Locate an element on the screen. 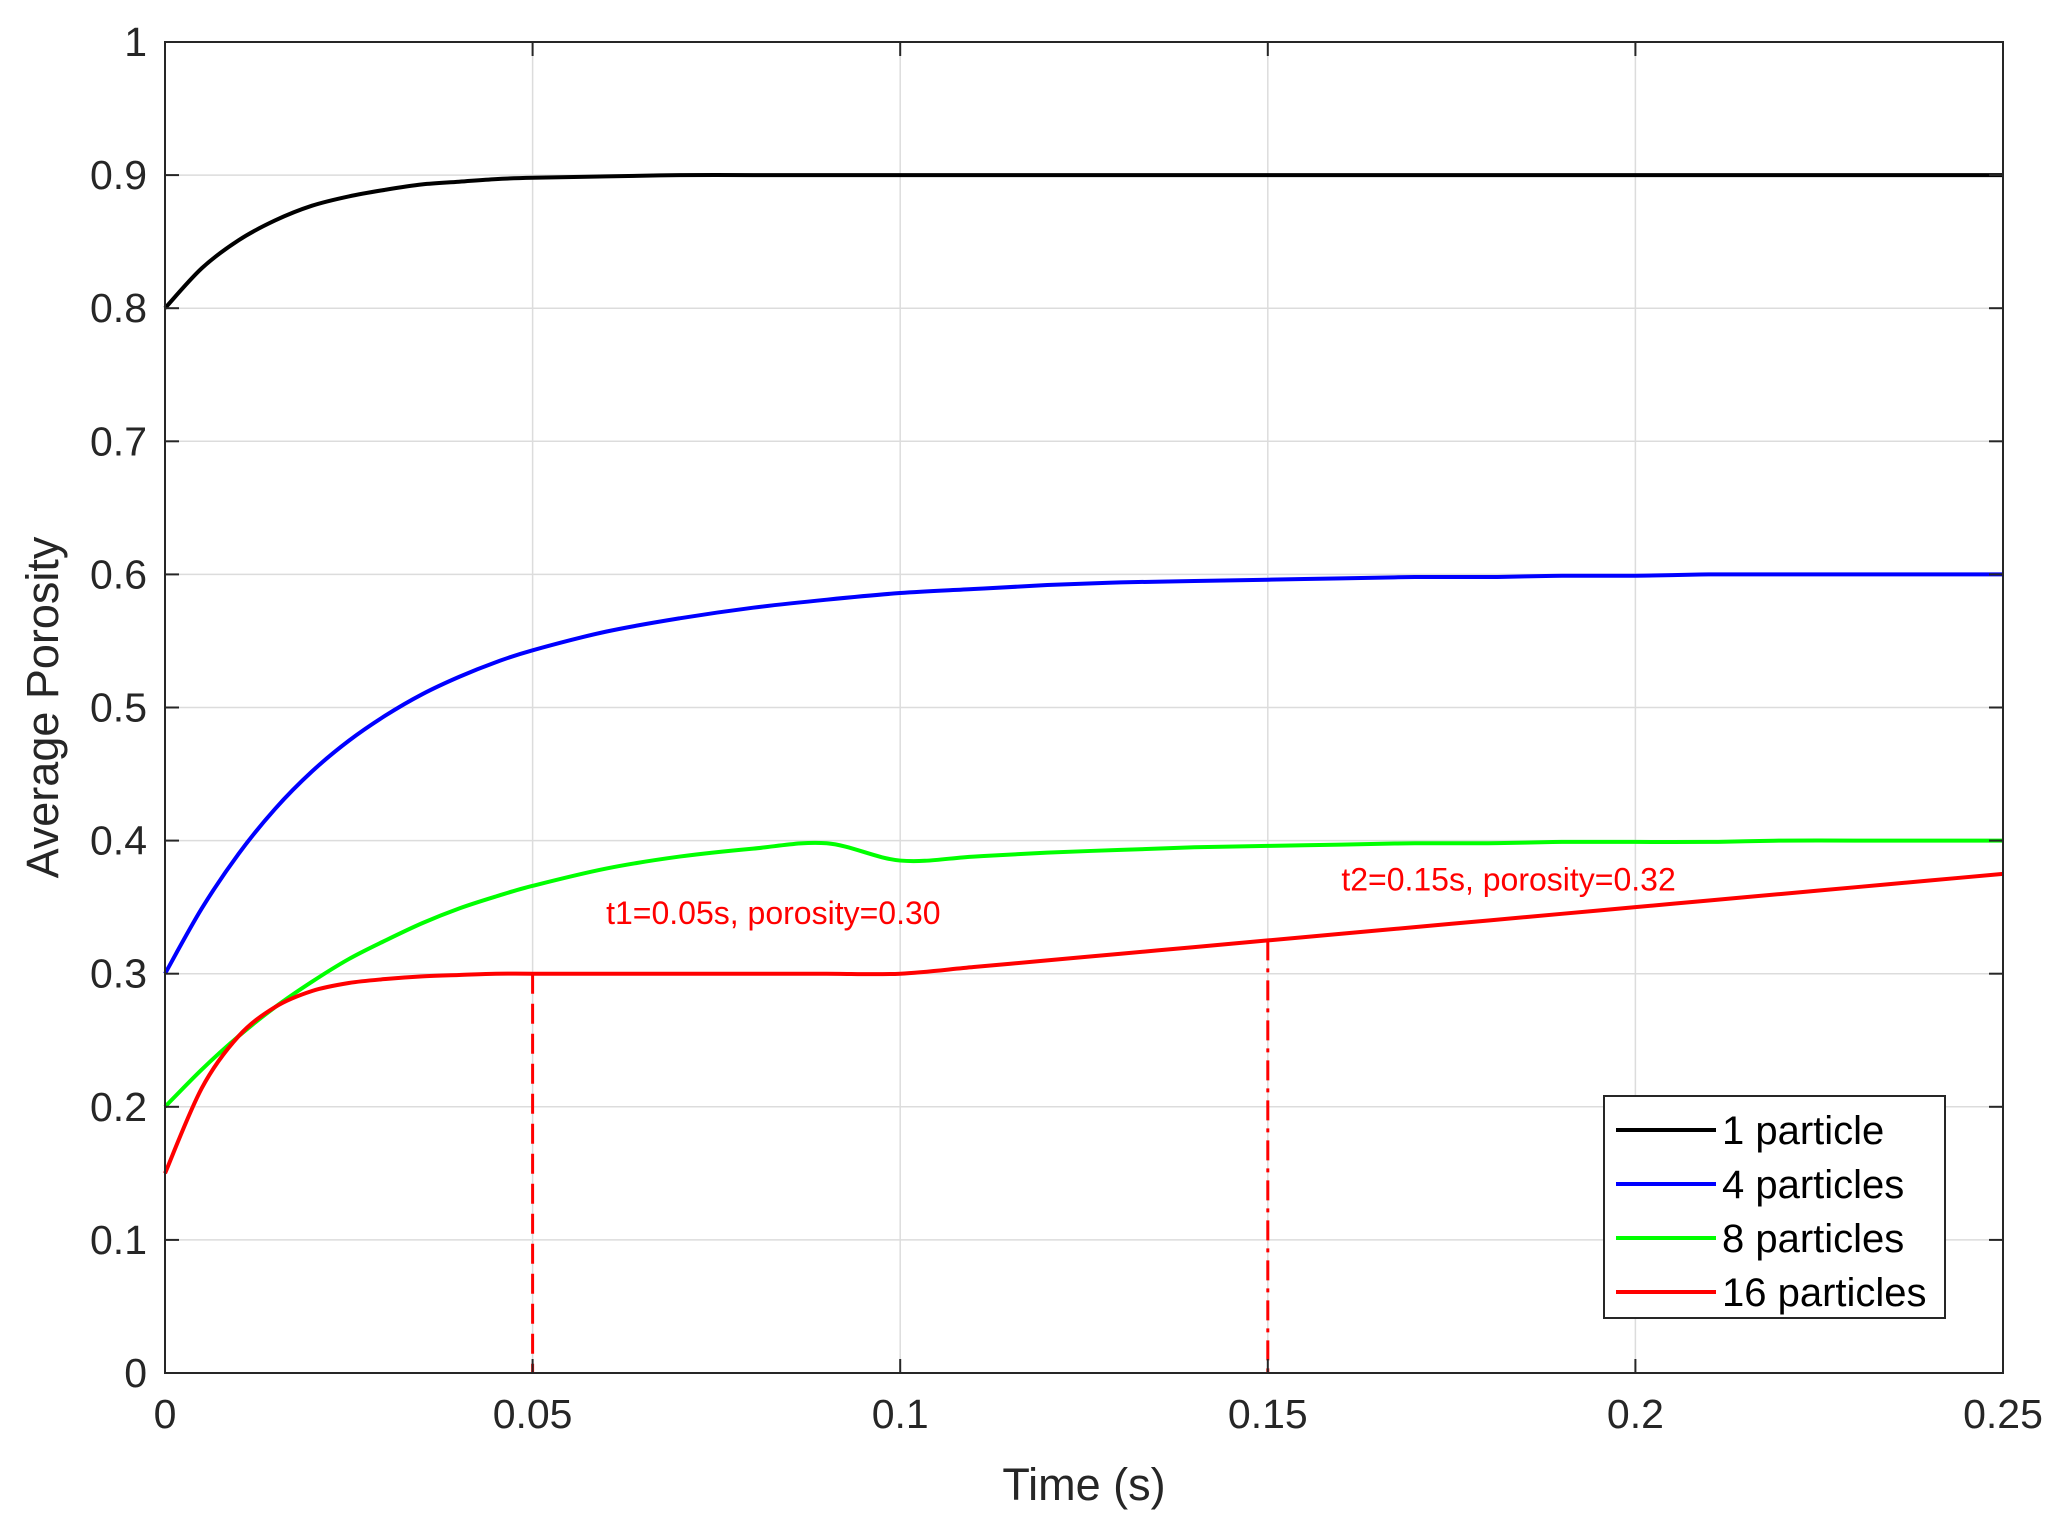 This screenshot has width=2056, height=1527. x-tick-label-3: 0.15 is located at coordinates (1268, 1414).